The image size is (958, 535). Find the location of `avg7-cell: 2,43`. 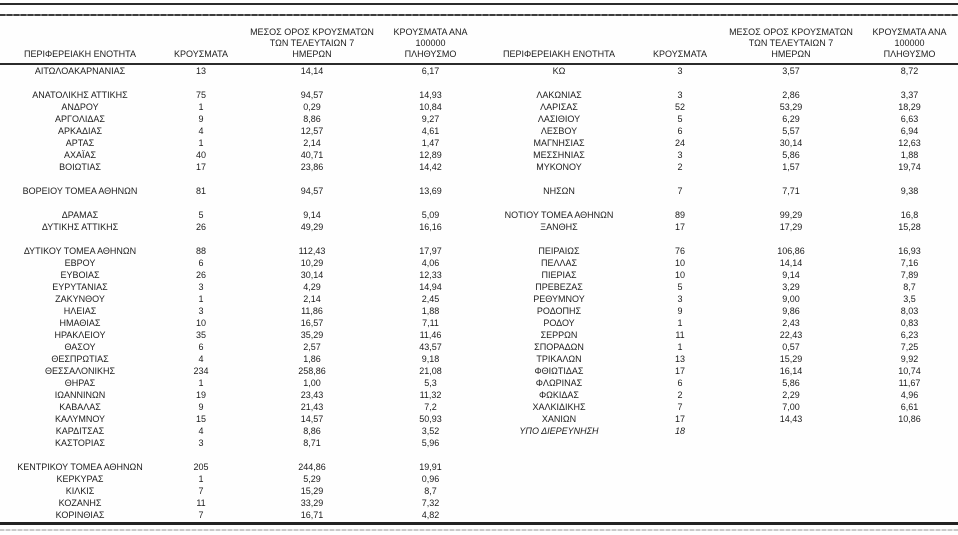

avg7-cell: 2,43 is located at coordinates (791, 323).